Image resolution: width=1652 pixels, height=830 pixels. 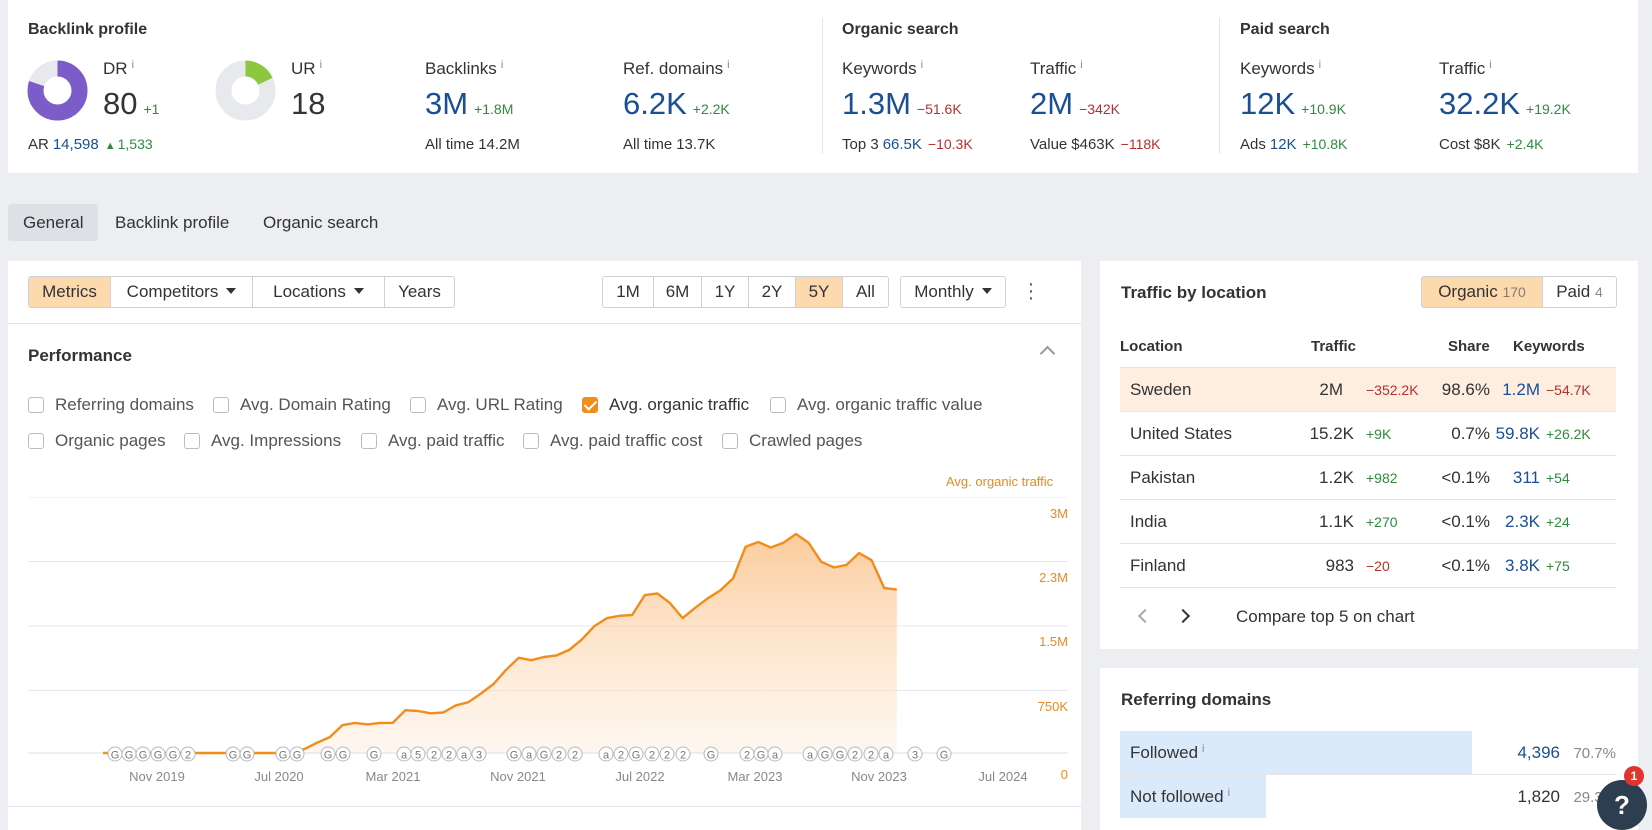 What do you see at coordinates (655, 103) in the screenshot?
I see `ref-domains-value: 6.2K` at bounding box center [655, 103].